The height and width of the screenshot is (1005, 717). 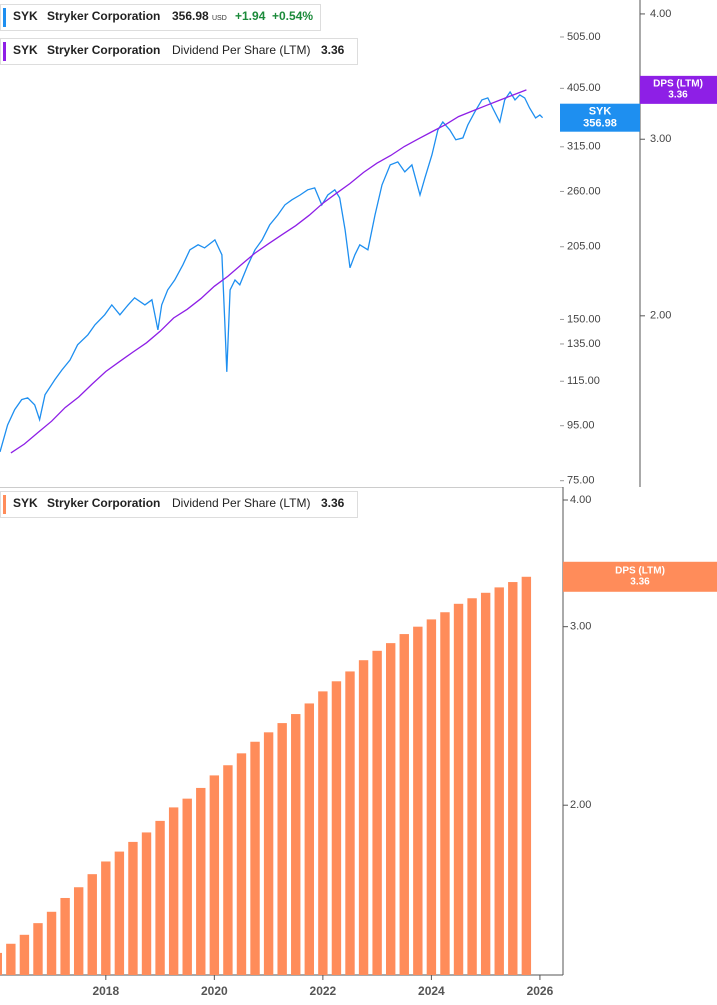 What do you see at coordinates (580, 500) in the screenshot?
I see `y-tick-label: 4.00` at bounding box center [580, 500].